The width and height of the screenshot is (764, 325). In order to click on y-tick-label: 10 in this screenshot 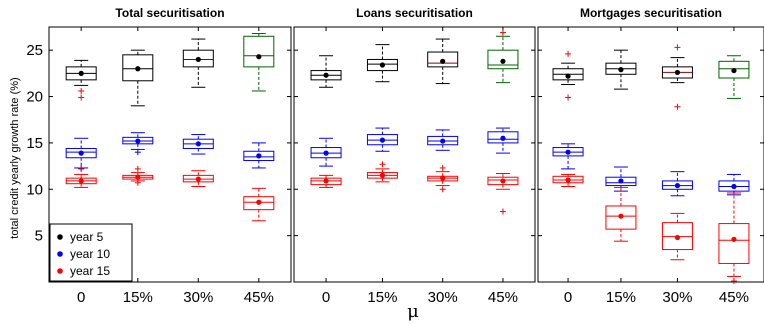, I will do `click(34, 189)`.